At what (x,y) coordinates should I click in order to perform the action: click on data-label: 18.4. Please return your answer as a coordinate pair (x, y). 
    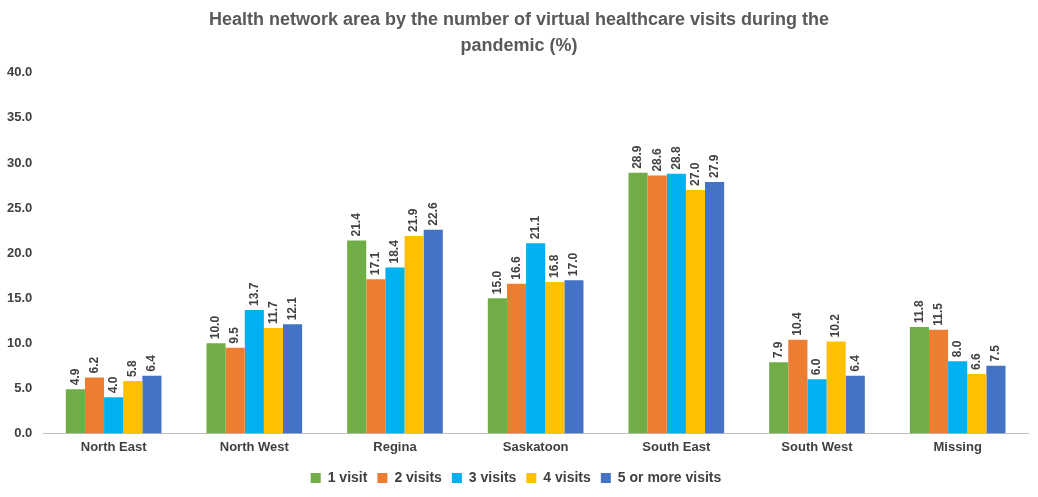
    Looking at the image, I should click on (394, 251).